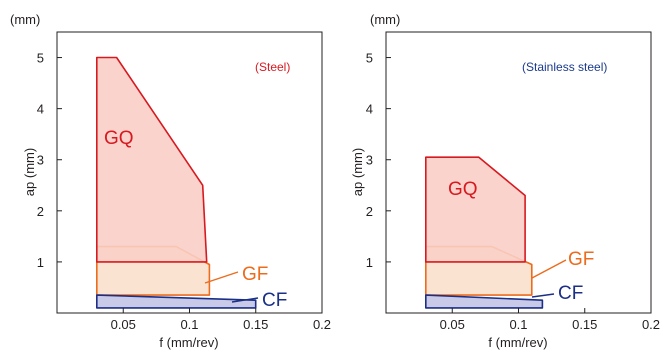 This screenshot has height=356, width=670. I want to click on material-tag: (Steel), so click(272, 67).